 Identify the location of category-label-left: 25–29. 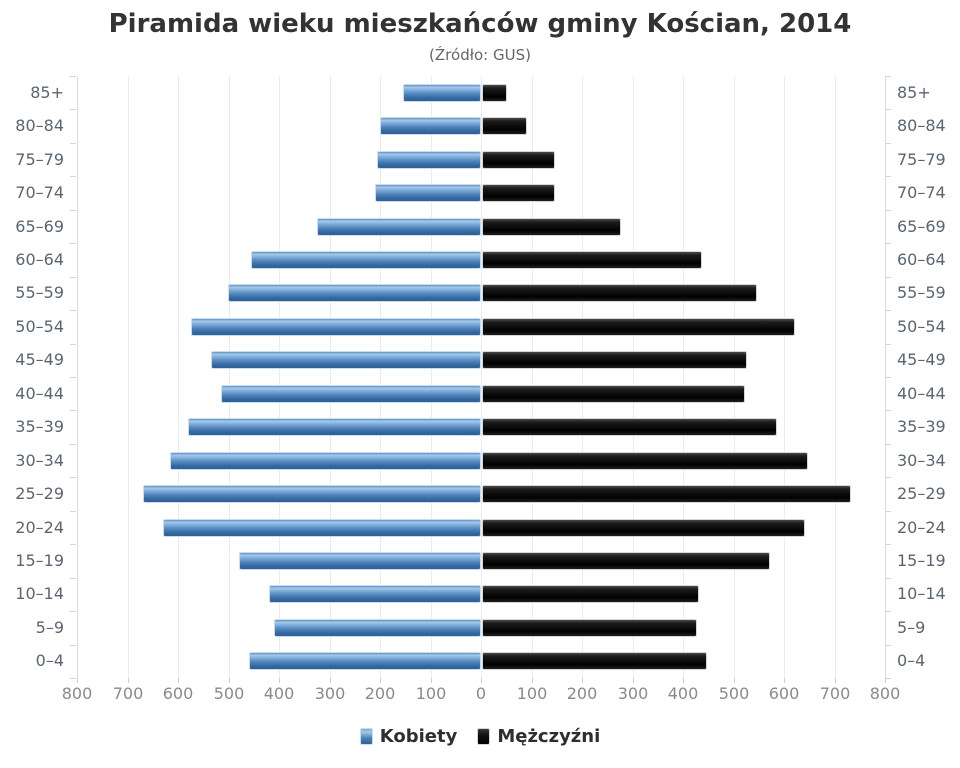
(39, 493).